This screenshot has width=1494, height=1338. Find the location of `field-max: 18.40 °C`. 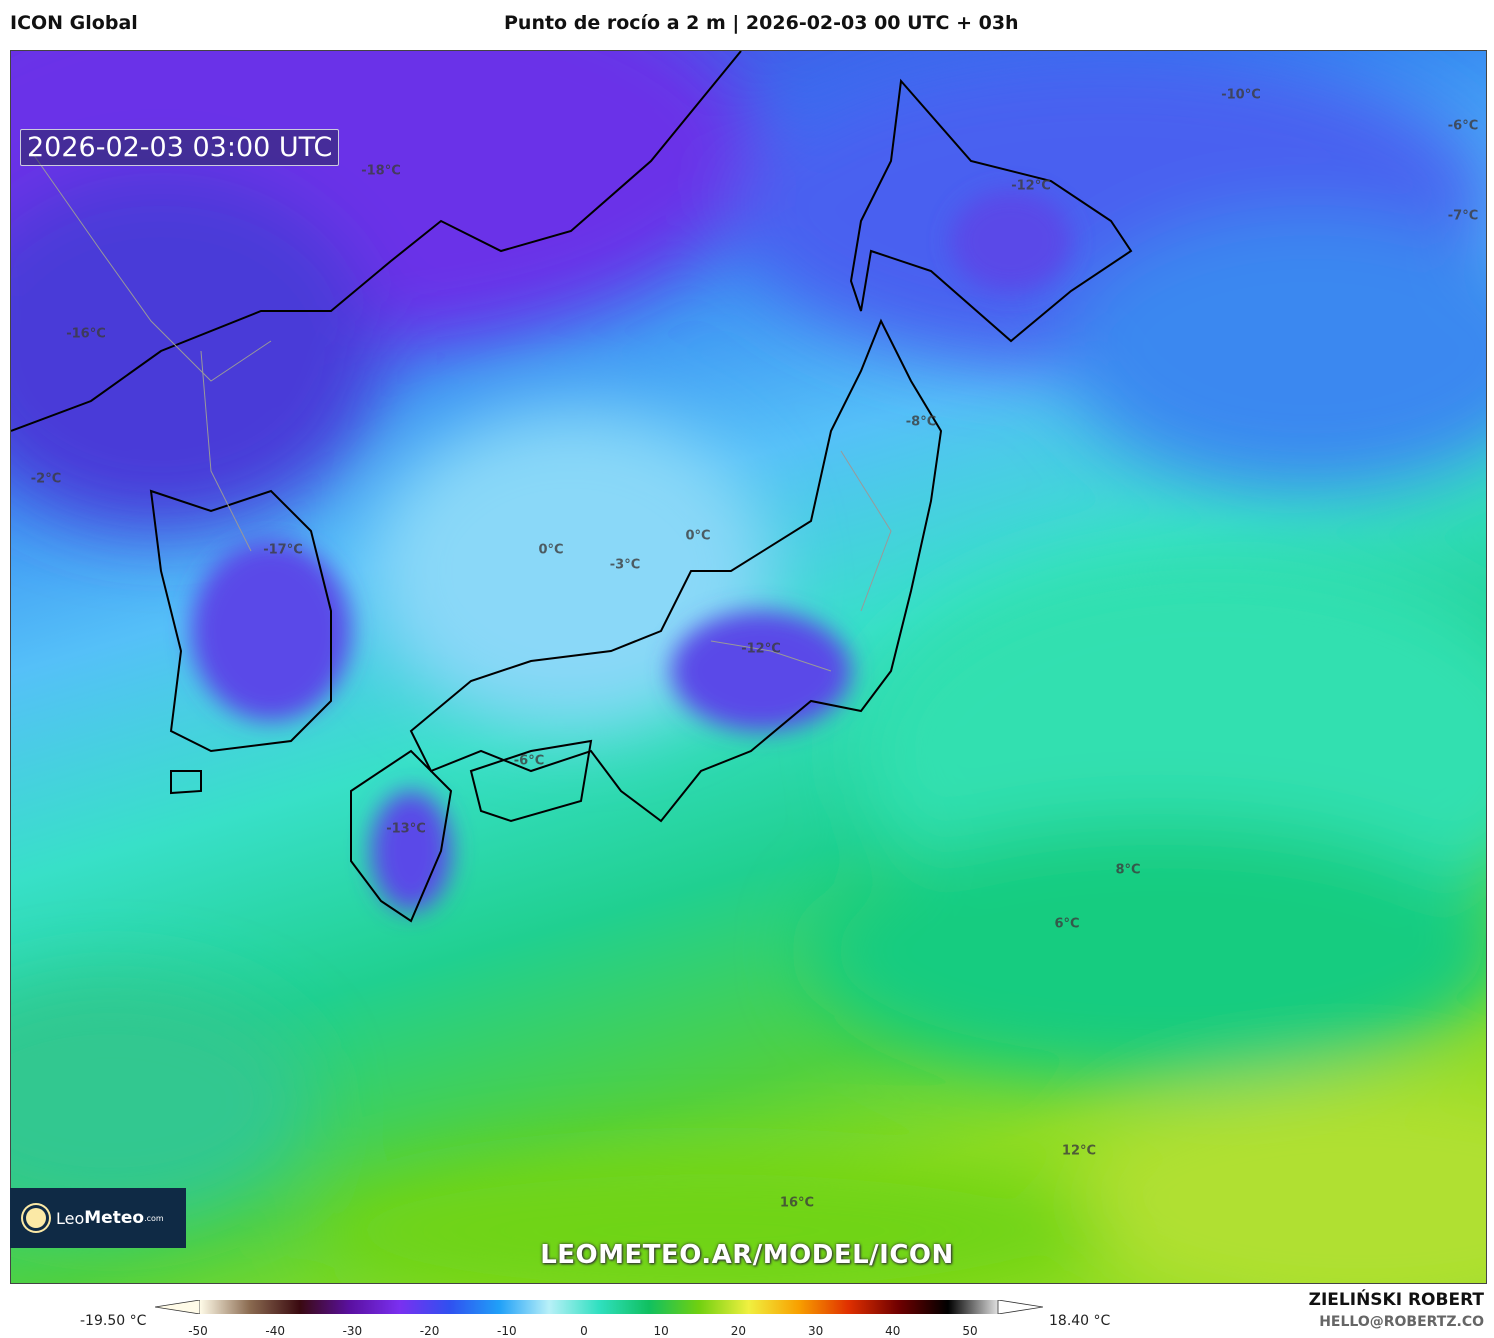

field-max: 18.40 °C is located at coordinates (1080, 1321).